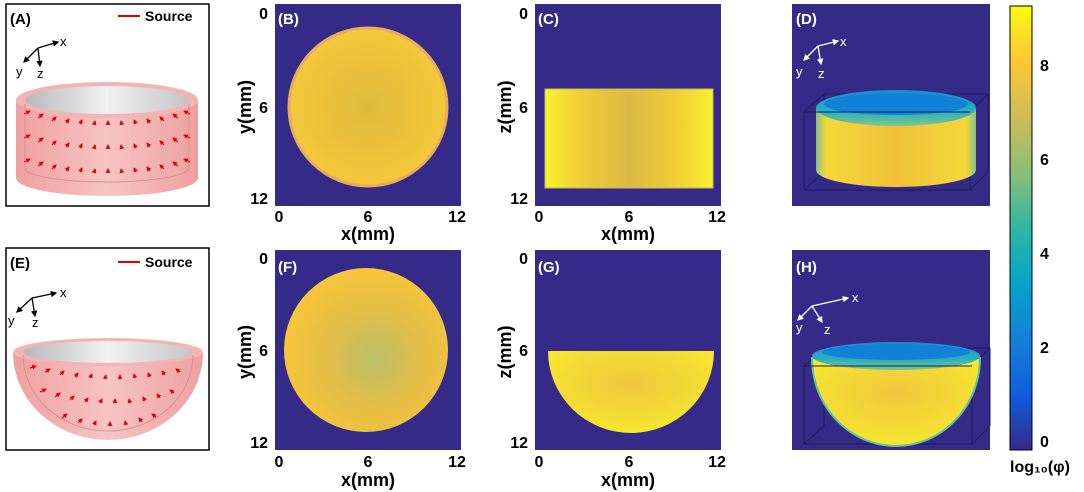 The image size is (1084, 492). I want to click on panel-a: (A) Source x y z, so click(107, 105).